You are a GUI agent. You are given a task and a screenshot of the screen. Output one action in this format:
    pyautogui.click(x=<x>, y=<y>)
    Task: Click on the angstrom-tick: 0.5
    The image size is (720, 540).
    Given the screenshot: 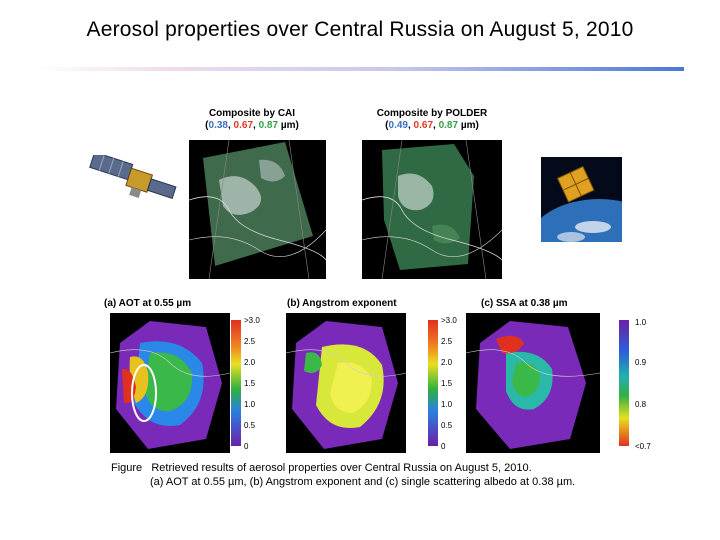 What is the action you would take?
    pyautogui.click(x=447, y=425)
    